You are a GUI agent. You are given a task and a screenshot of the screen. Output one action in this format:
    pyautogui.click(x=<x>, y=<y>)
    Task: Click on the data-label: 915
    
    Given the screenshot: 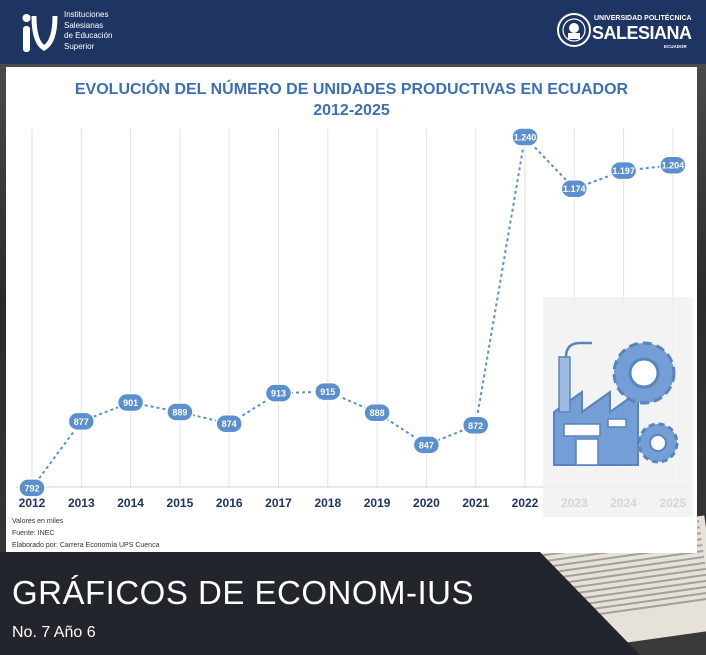 What is the action you would take?
    pyautogui.click(x=327, y=392)
    